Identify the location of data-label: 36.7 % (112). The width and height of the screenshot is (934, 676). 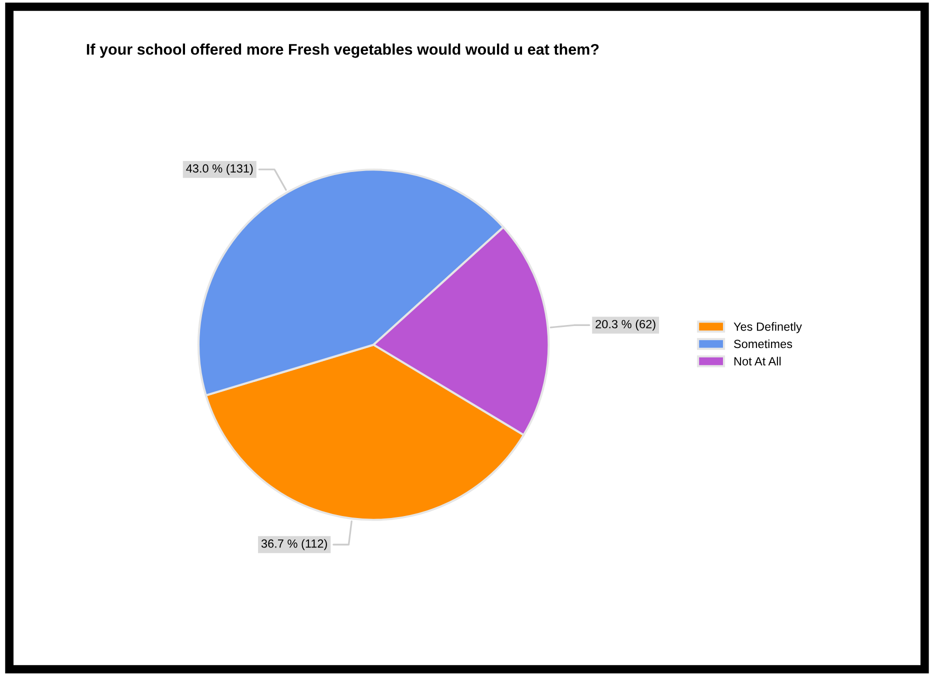
(294, 544).